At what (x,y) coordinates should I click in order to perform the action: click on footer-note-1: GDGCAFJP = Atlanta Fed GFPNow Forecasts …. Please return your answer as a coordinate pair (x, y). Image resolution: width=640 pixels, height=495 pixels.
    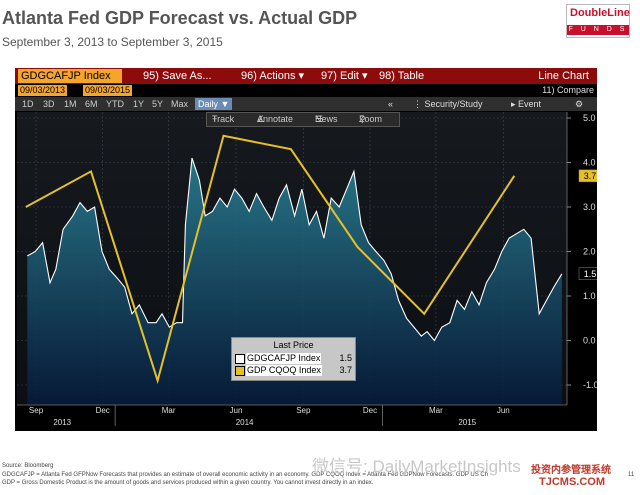
    Looking at the image, I should click on (245, 475).